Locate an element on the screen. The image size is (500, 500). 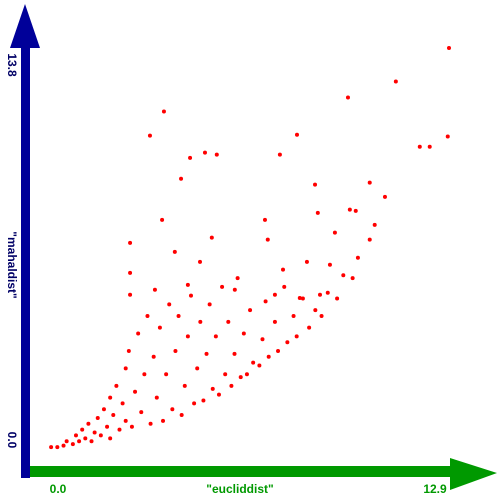
y-tick-label: 0.0 is located at coordinates (12, 440).